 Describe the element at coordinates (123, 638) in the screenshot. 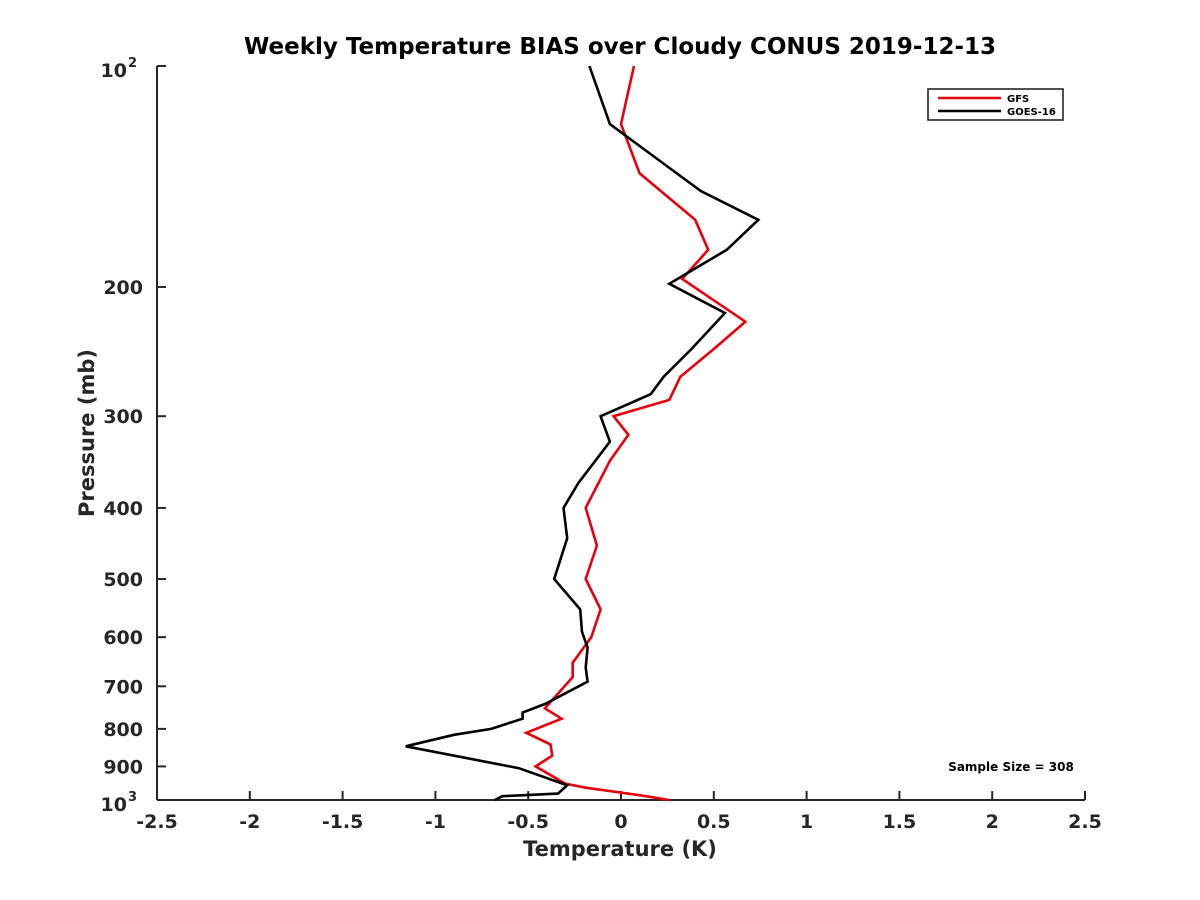

I see `y-tick-label: 600` at that location.